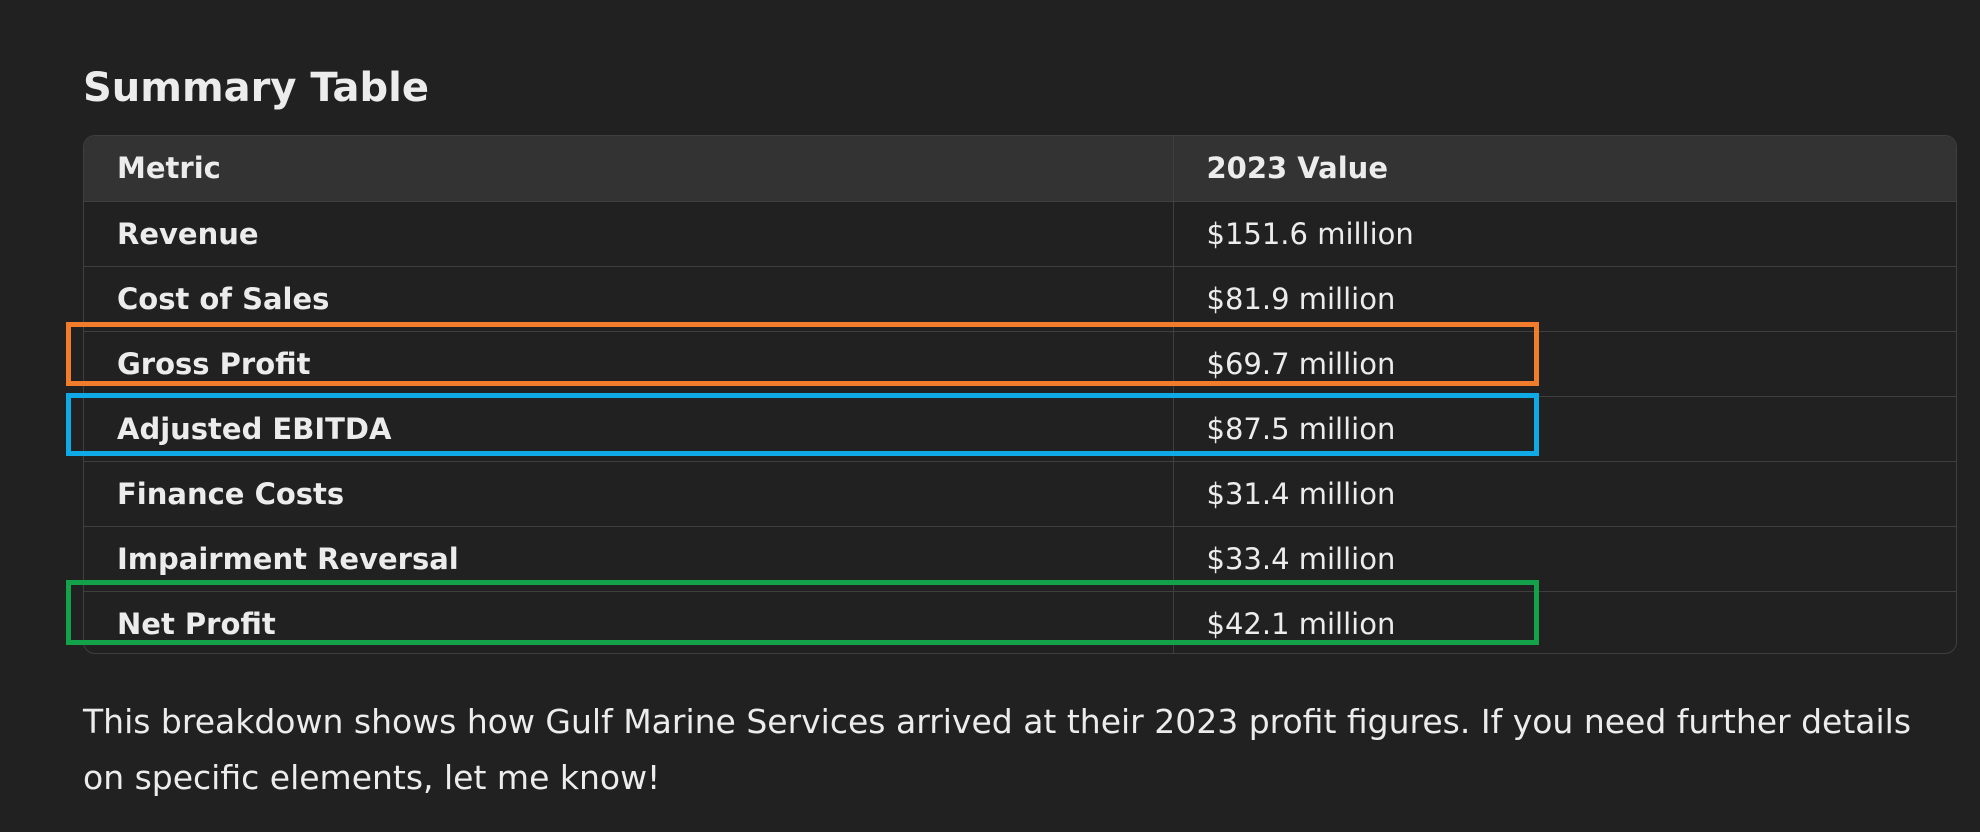 The width and height of the screenshot is (1980, 832). I want to click on value-cell: $33.4 million, so click(1564, 559).